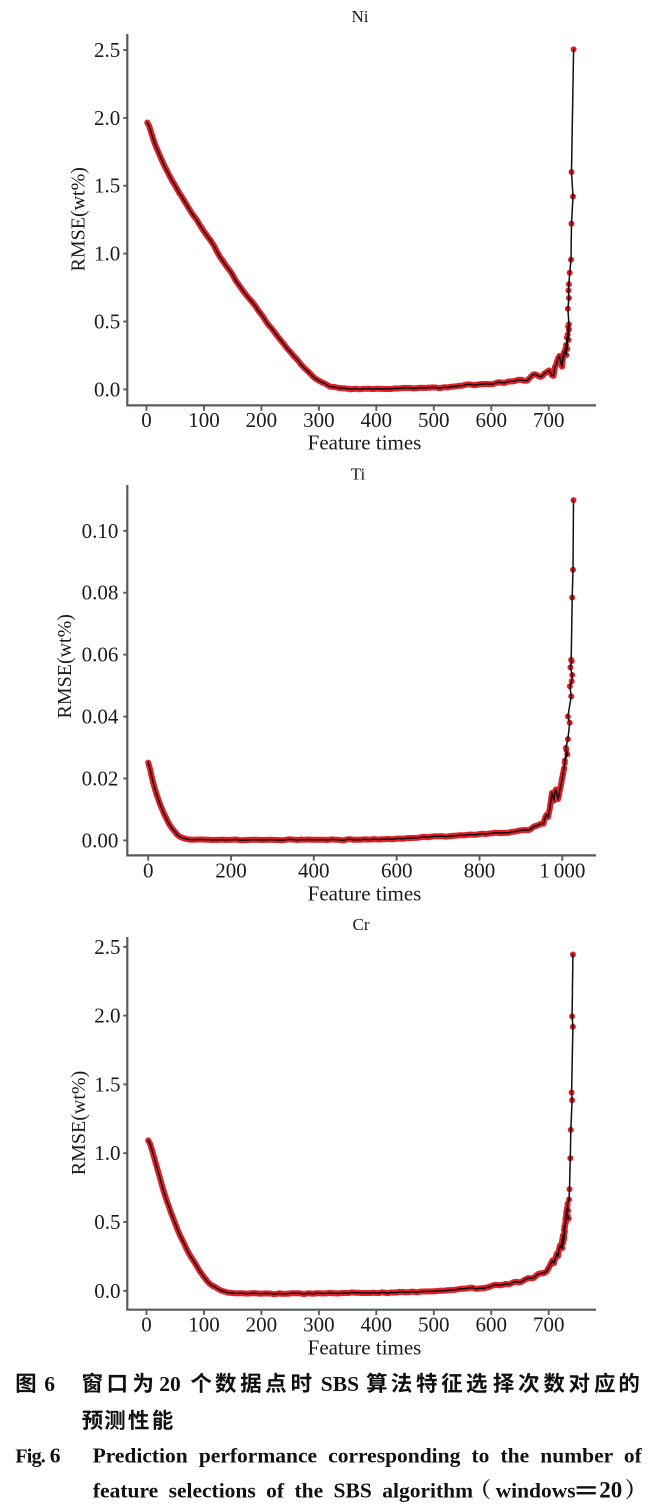 This screenshot has width=658, height=1511. I want to click on svg-text: SBS, so click(340, 1384).